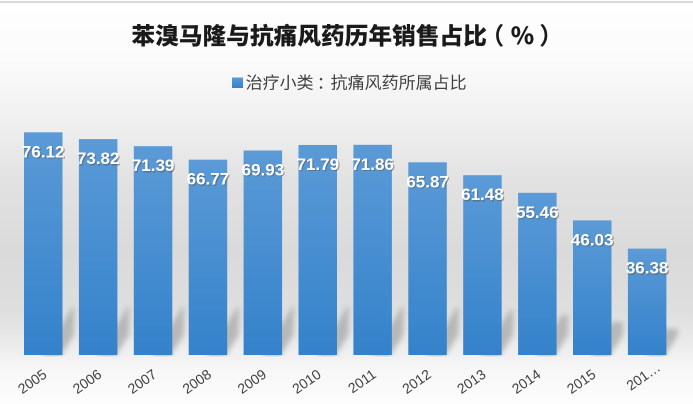  Describe the element at coordinates (362, 381) in the screenshot. I see `svg-text: 2011` at that location.